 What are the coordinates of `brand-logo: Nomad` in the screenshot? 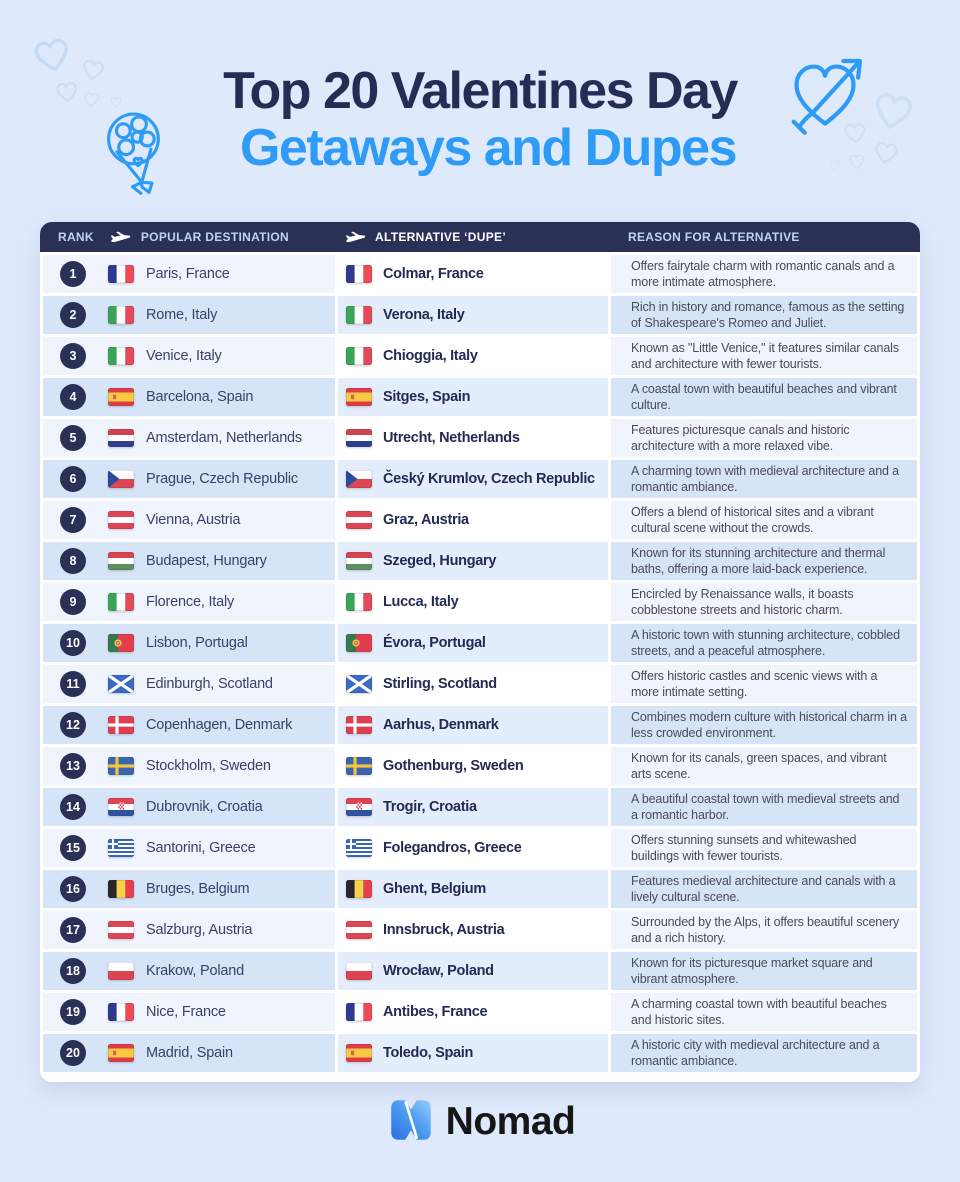 It's located at (480, 1120).